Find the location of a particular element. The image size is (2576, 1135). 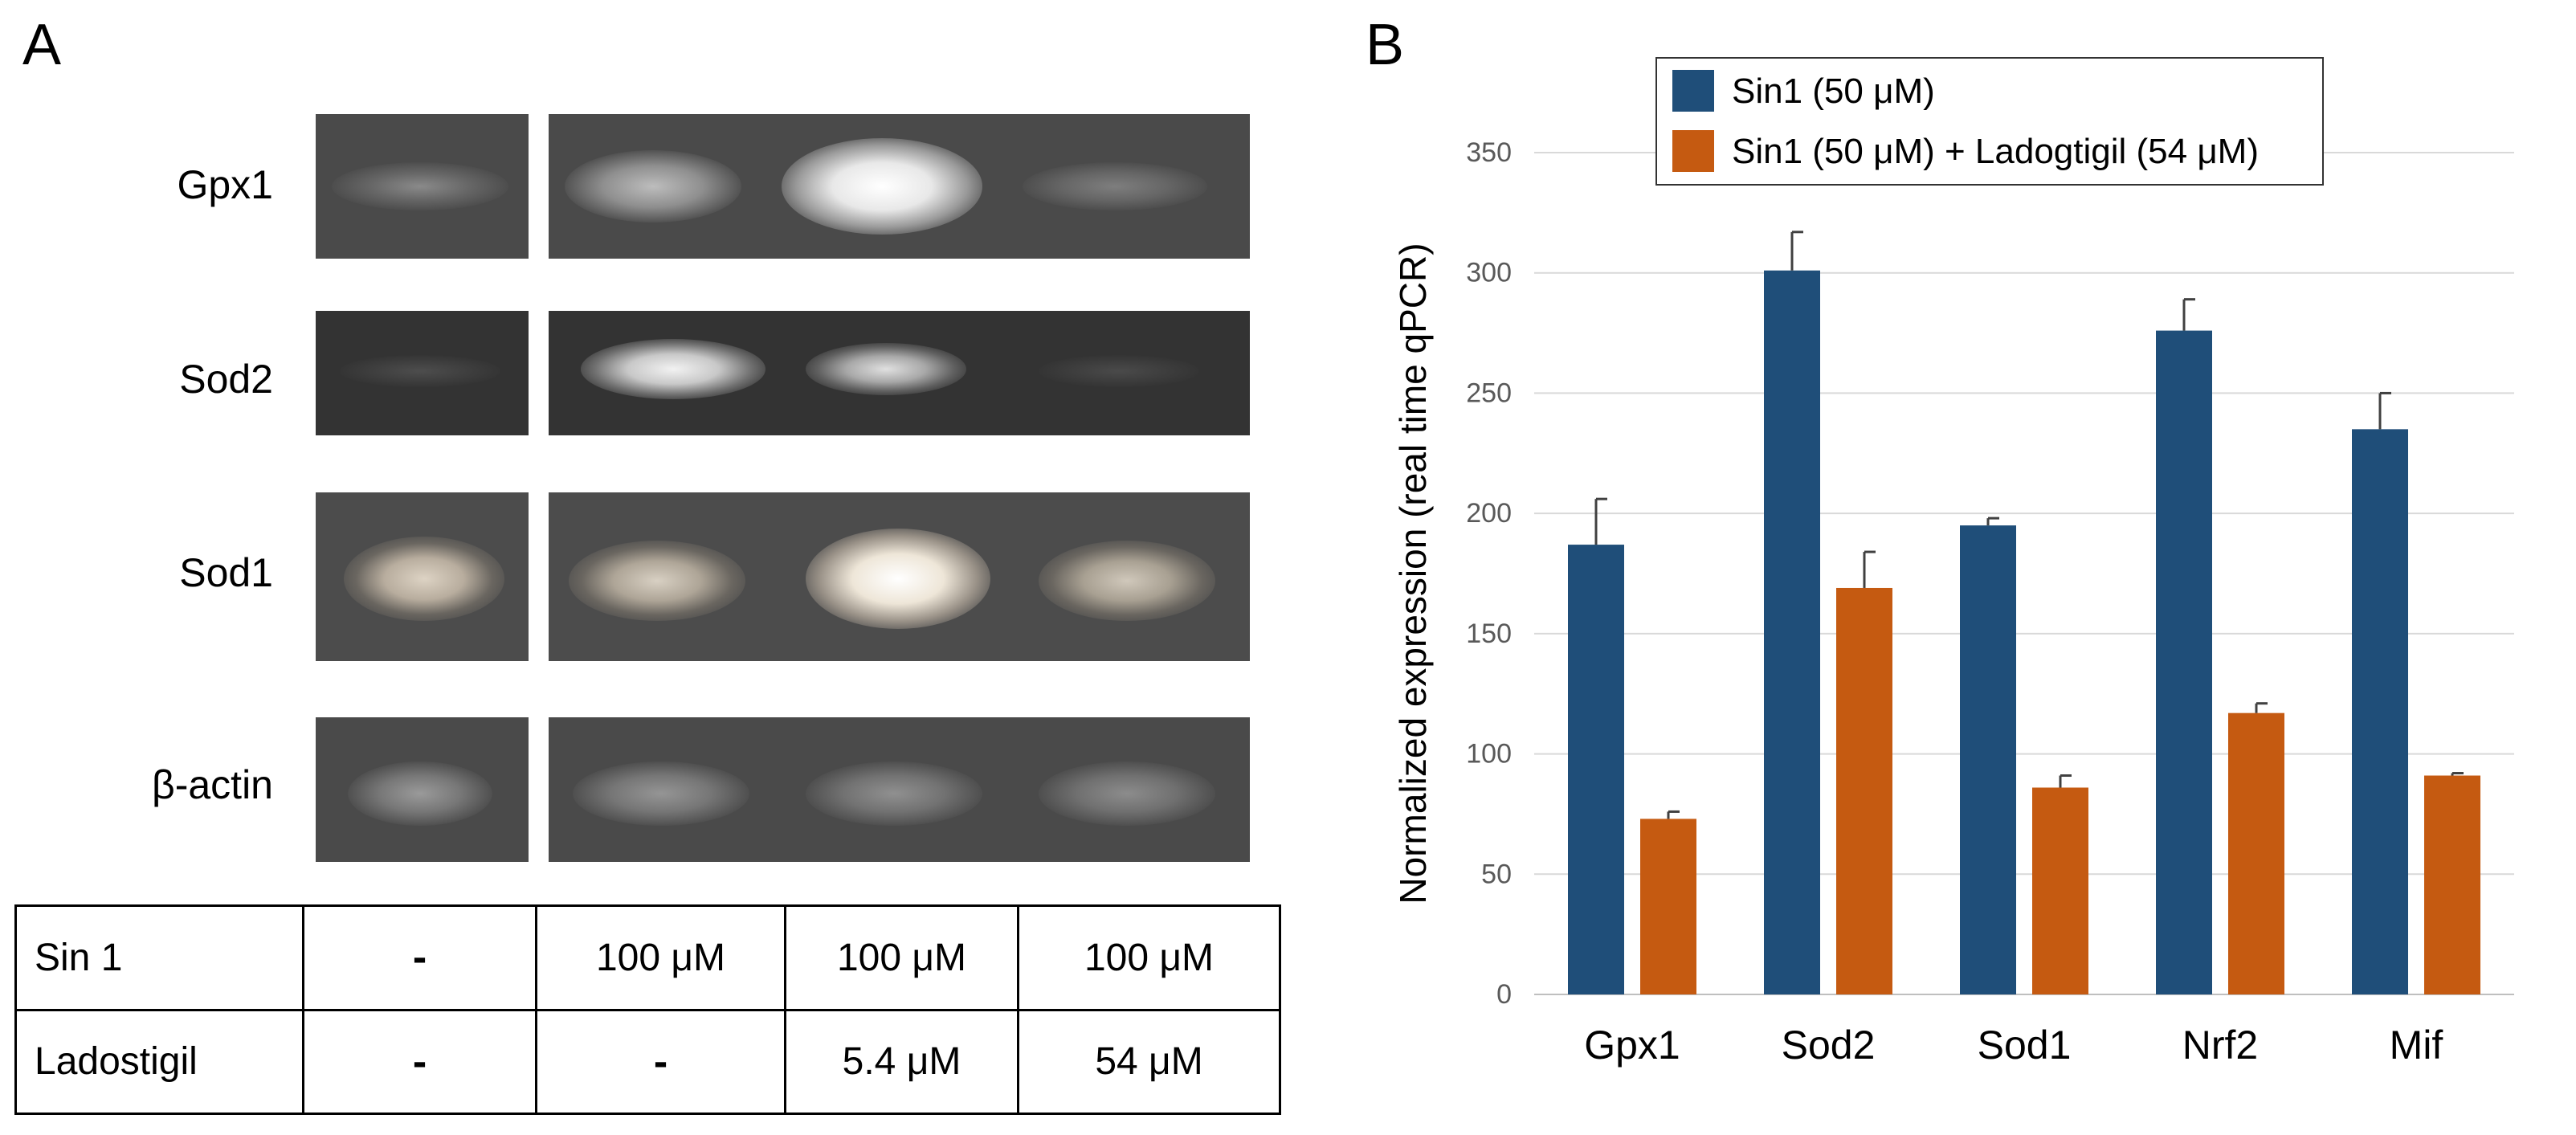

gel-sod1-lanes is located at coordinates (899, 576).